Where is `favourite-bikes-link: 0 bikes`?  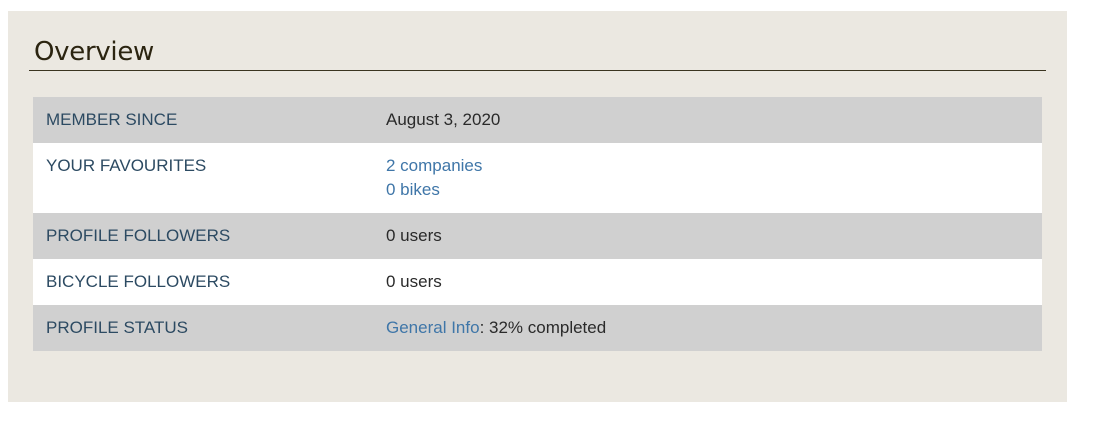 favourite-bikes-link: 0 bikes is located at coordinates (413, 189).